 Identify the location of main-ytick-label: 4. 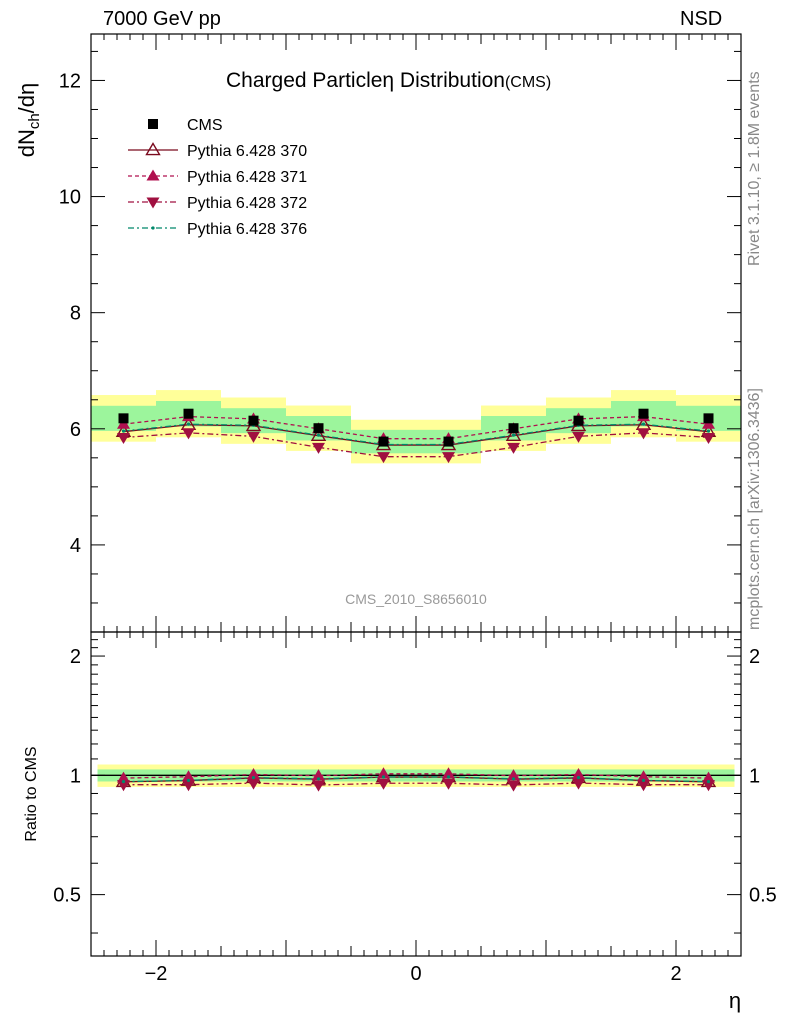
(75, 546).